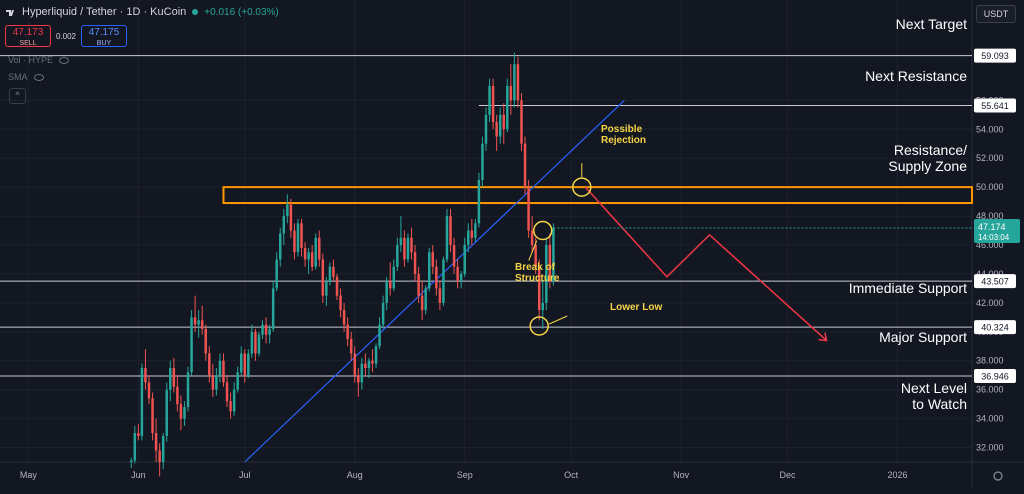 Image resolution: width=1024 pixels, height=494 pixels. Describe the element at coordinates (636, 307) in the screenshot. I see `label-lower-low: Lower Low` at that location.